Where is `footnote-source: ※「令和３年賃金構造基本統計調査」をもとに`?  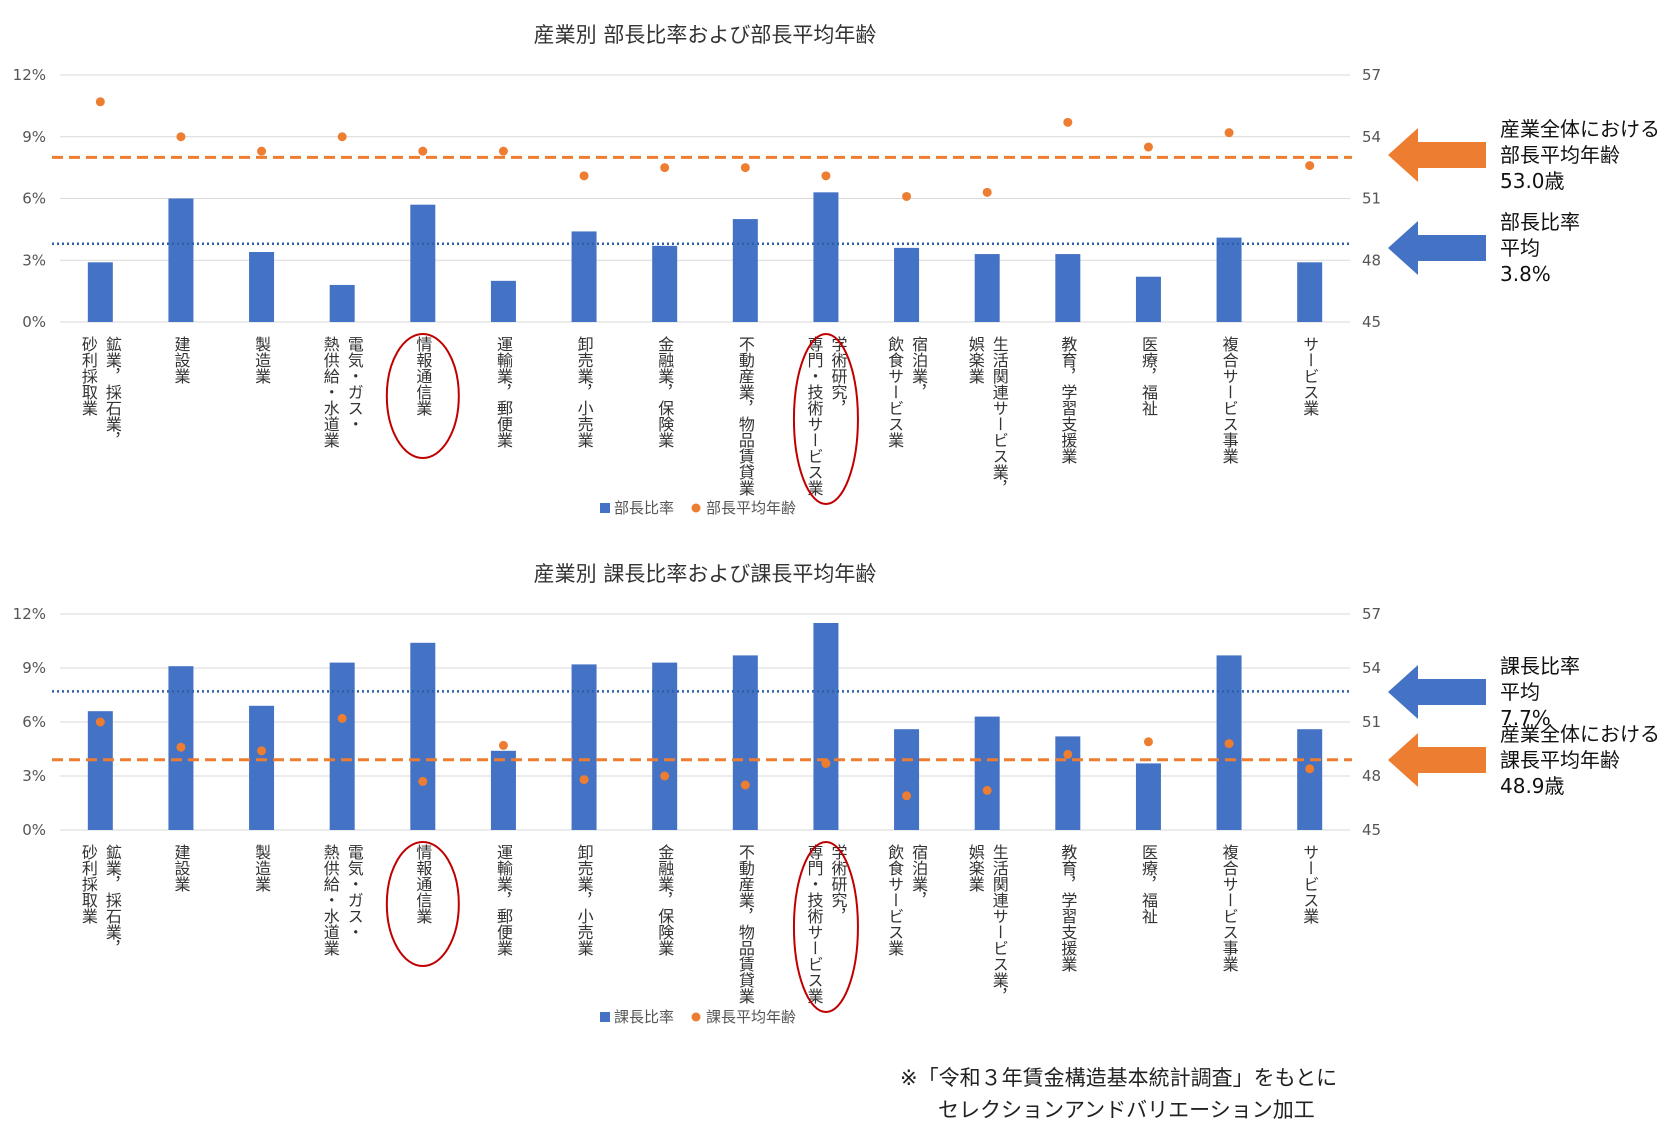 footnote-source: ※「令和３年賃金構造基本統計調査」をもとに is located at coordinates (1119, 1078).